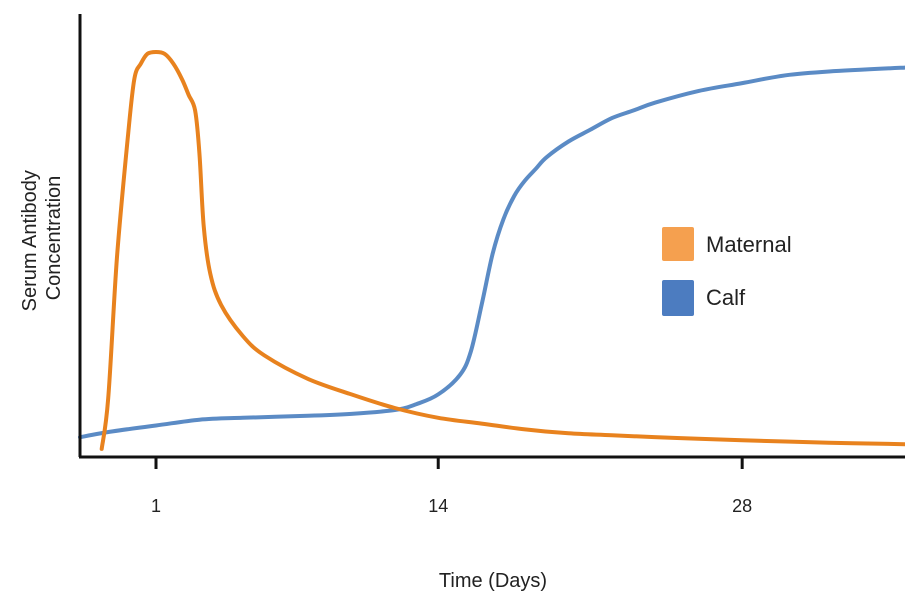 The height and width of the screenshot is (596, 905). I want to click on x-tick-label: 14, so click(438, 506).